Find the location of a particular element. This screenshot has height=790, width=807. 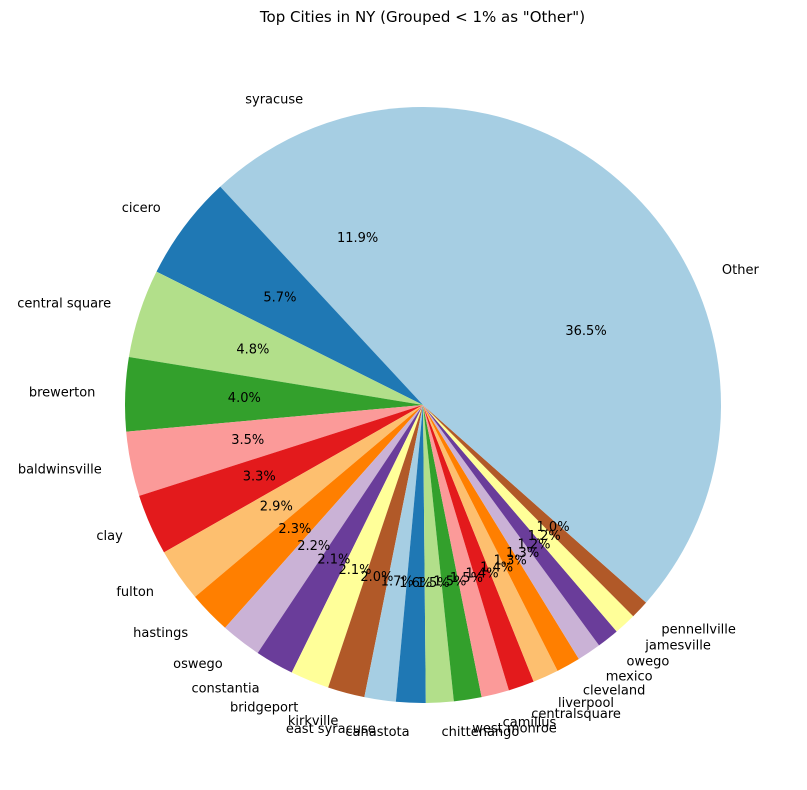

pie-slice-owego is located at coordinates (520, 525).